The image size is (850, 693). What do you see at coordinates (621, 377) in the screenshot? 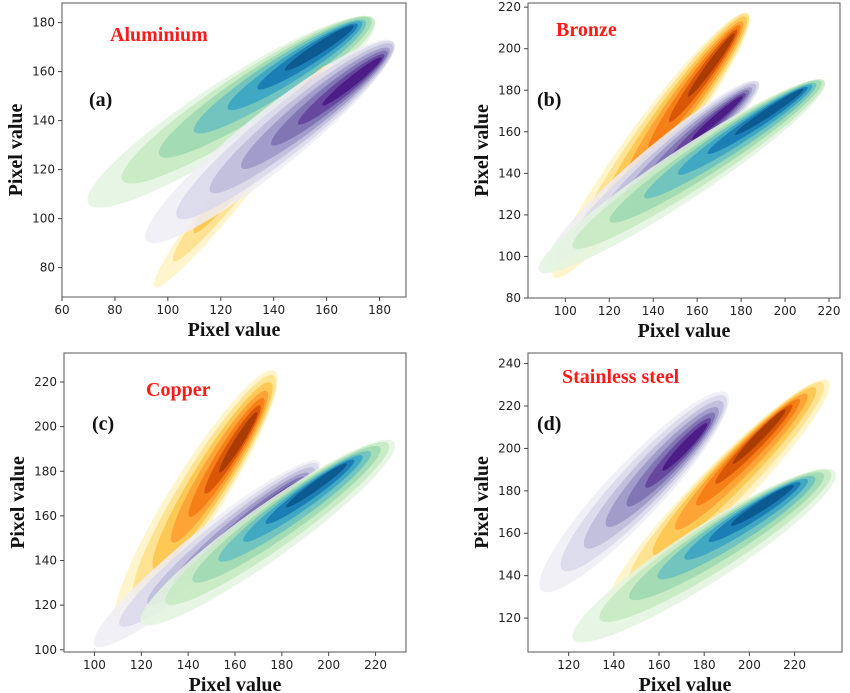
I see `panel-title: Stainless steel` at bounding box center [621, 377].